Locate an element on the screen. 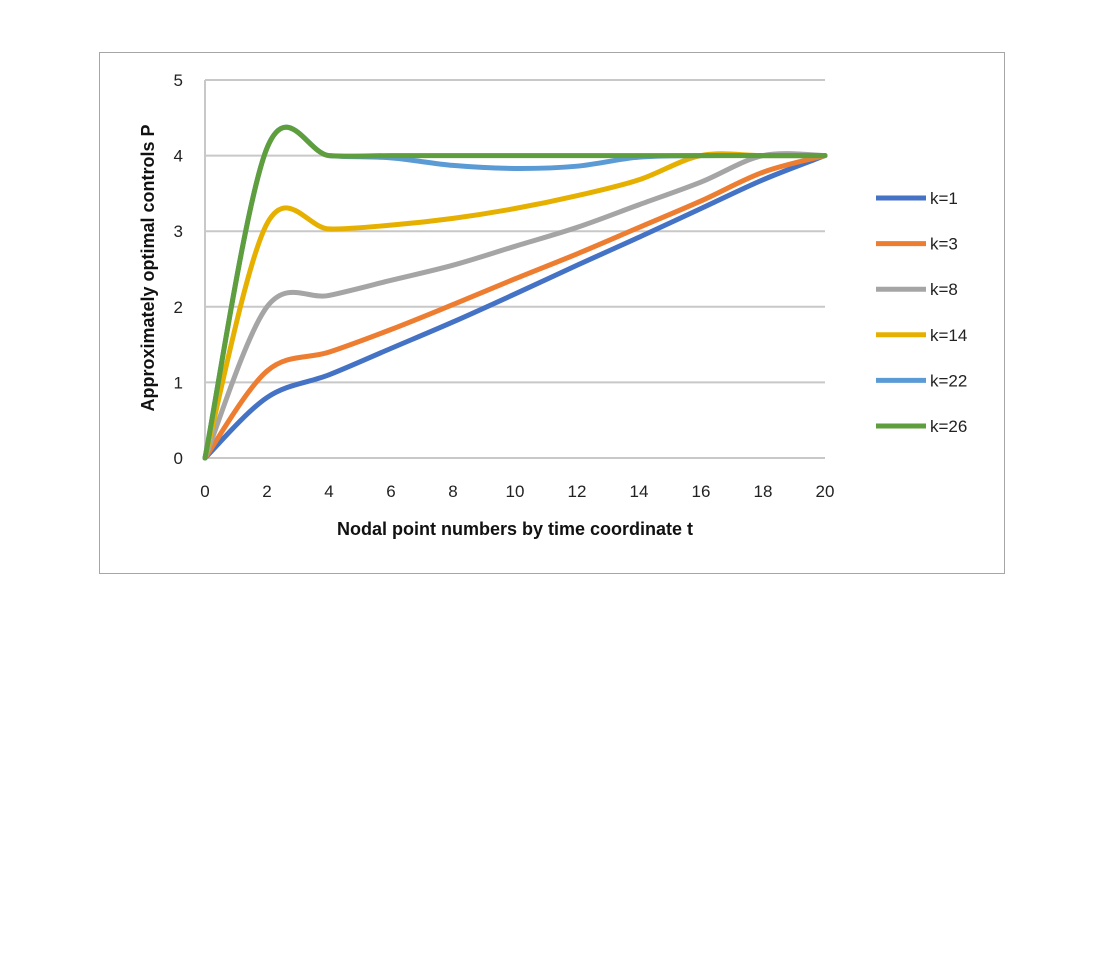 The image size is (1100, 962). y-tick-label: 1 is located at coordinates (178, 382).